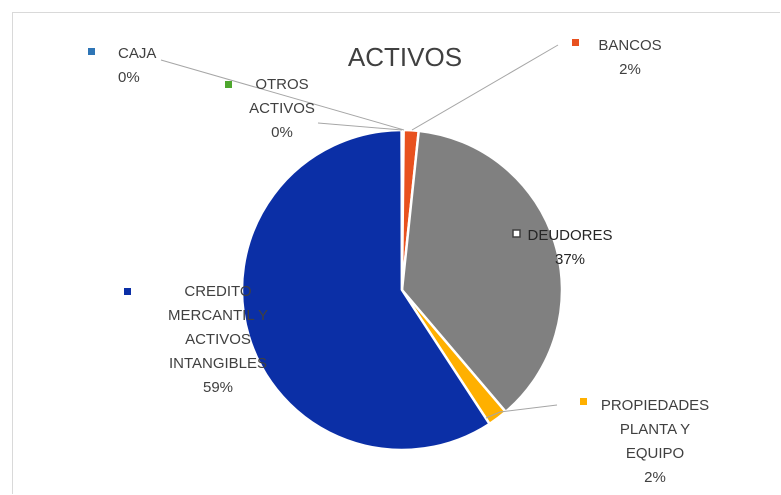 The image size is (781, 495). I want to click on data-label-otros: OTROS ACTIVOS 0%, so click(282, 108).